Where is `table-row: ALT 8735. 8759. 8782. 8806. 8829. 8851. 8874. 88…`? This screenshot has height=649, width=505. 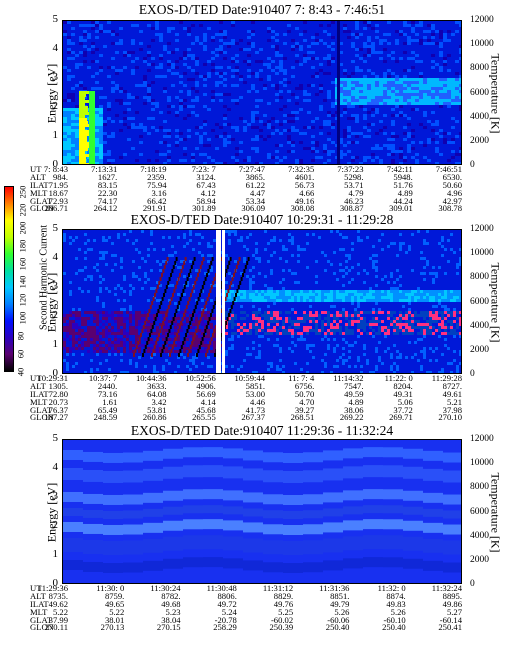
table-row: ALT 8735. 8759. 8782. 8806. 8829. 8851. 8874. 88… is located at coordinates (252, 596).